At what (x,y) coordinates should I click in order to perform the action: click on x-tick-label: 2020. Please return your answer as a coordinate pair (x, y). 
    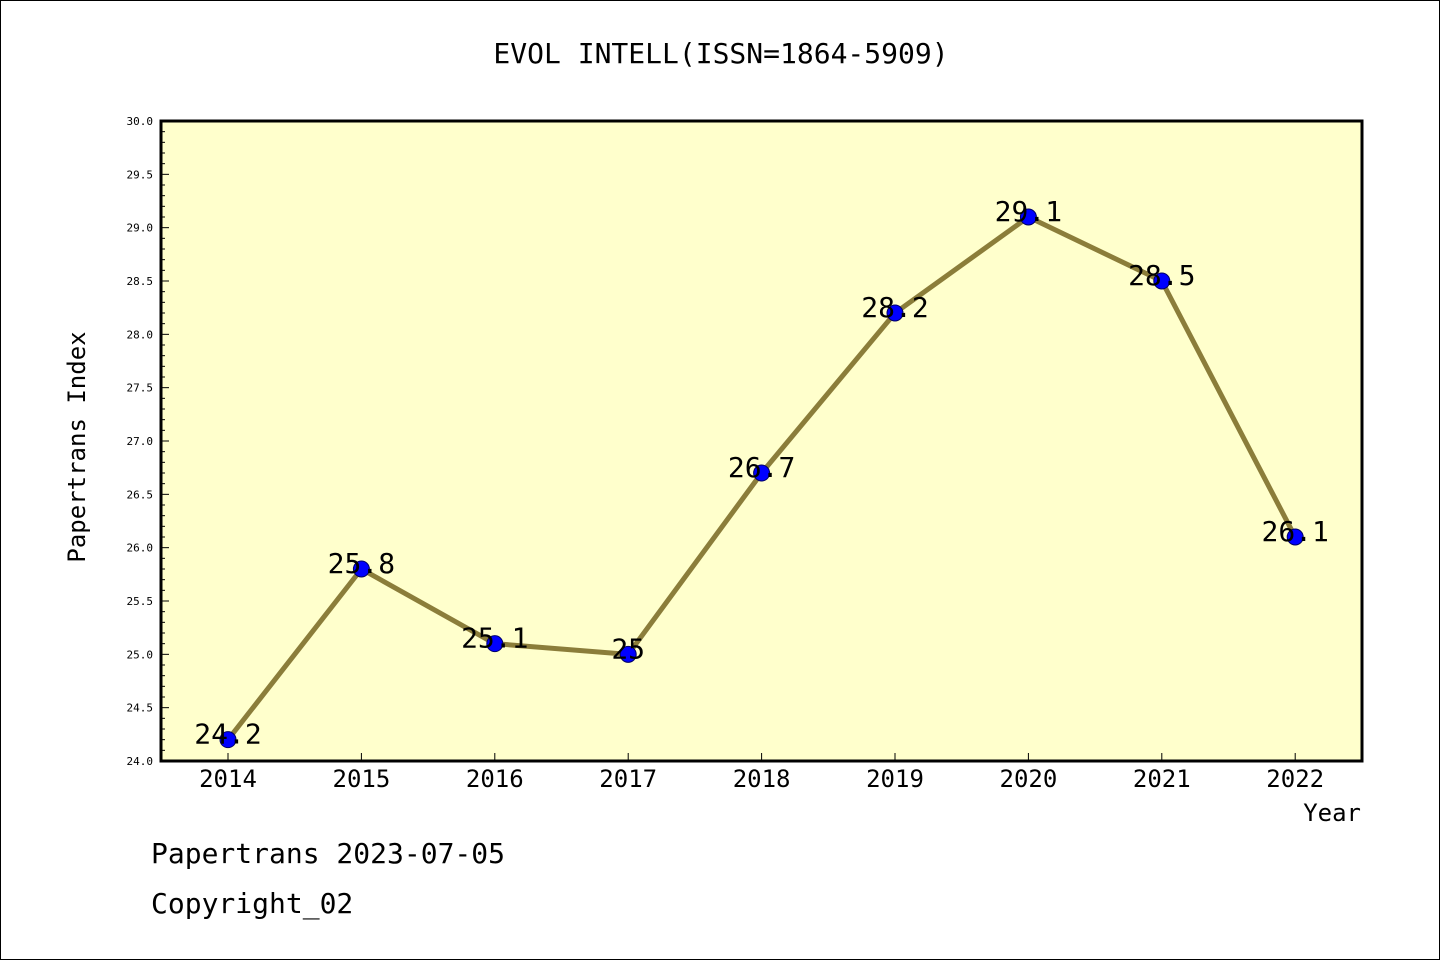
    Looking at the image, I should click on (1029, 779).